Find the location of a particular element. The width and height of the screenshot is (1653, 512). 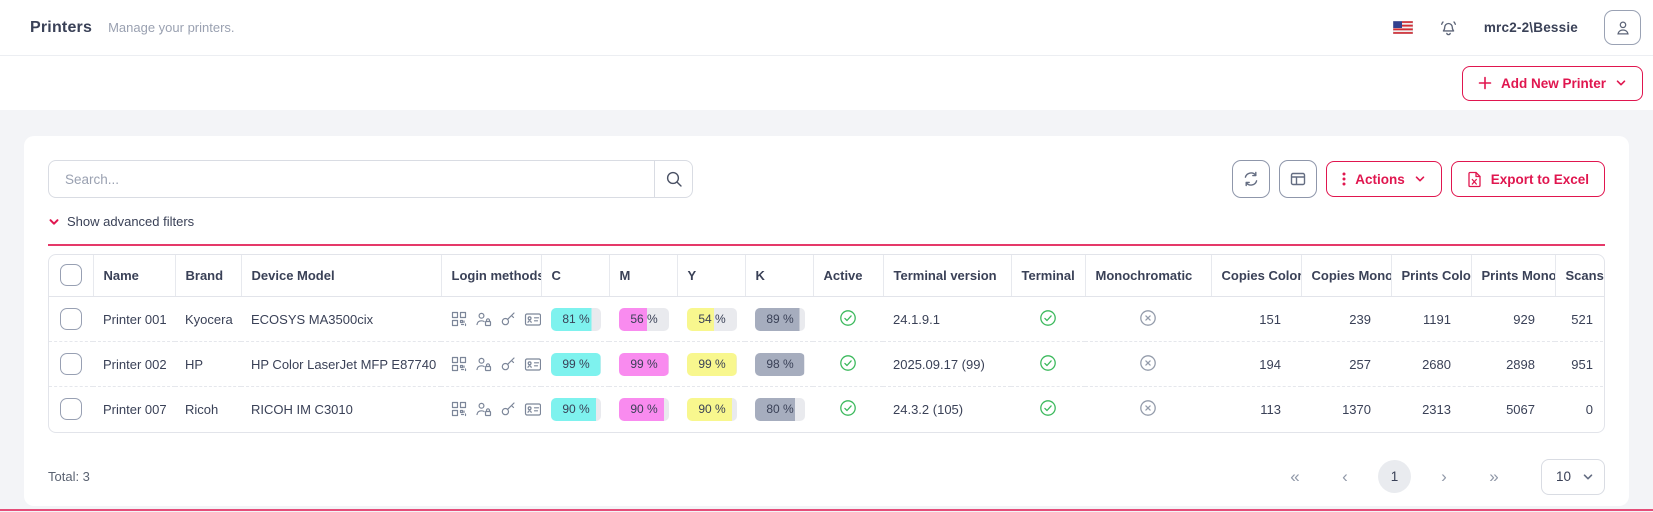

first-page-button: « is located at coordinates (1295, 476).